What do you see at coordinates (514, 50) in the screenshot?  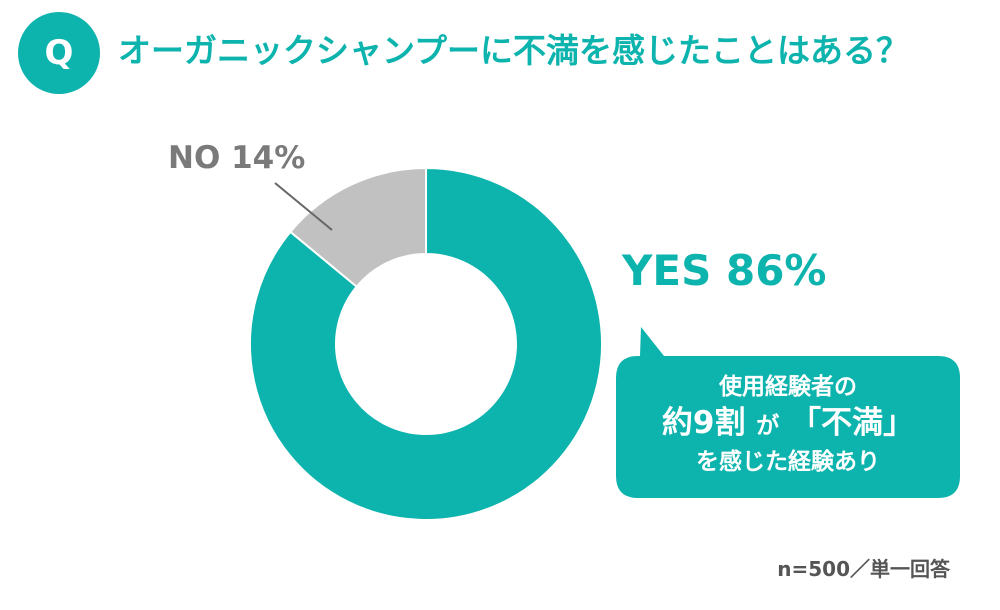 I see `page-title: オーガニックシャンプーに不満を感じたことはある？` at bounding box center [514, 50].